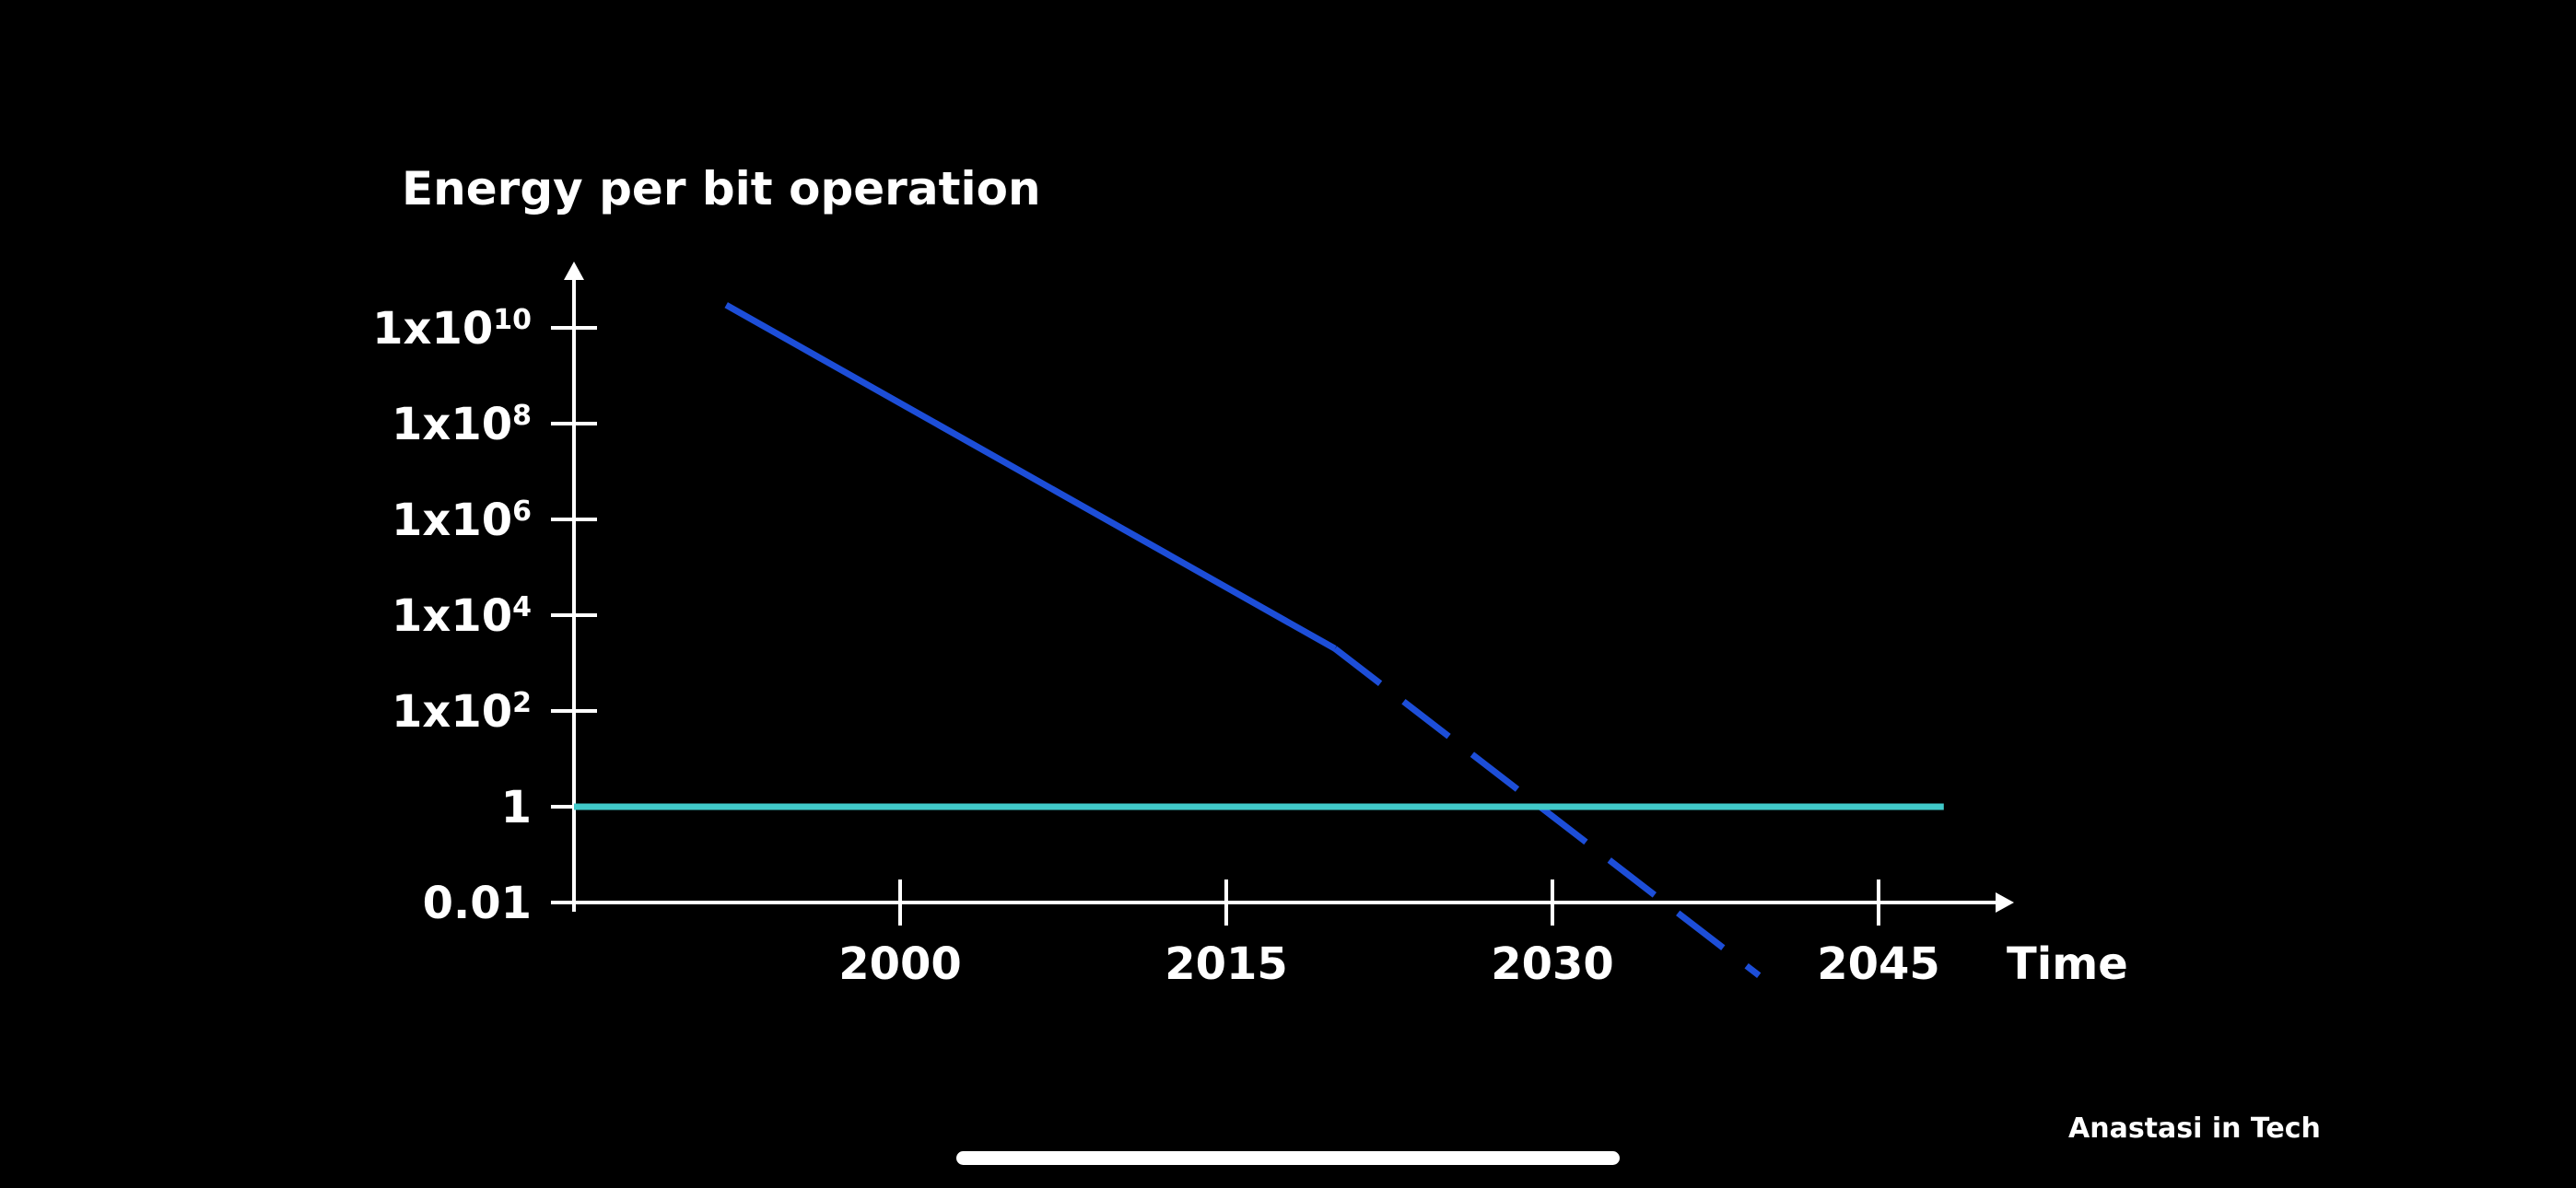 Image resolution: width=2576 pixels, height=1188 pixels. What do you see at coordinates (2194, 1128) in the screenshot?
I see `watermark: Anastasi in Tech` at bounding box center [2194, 1128].